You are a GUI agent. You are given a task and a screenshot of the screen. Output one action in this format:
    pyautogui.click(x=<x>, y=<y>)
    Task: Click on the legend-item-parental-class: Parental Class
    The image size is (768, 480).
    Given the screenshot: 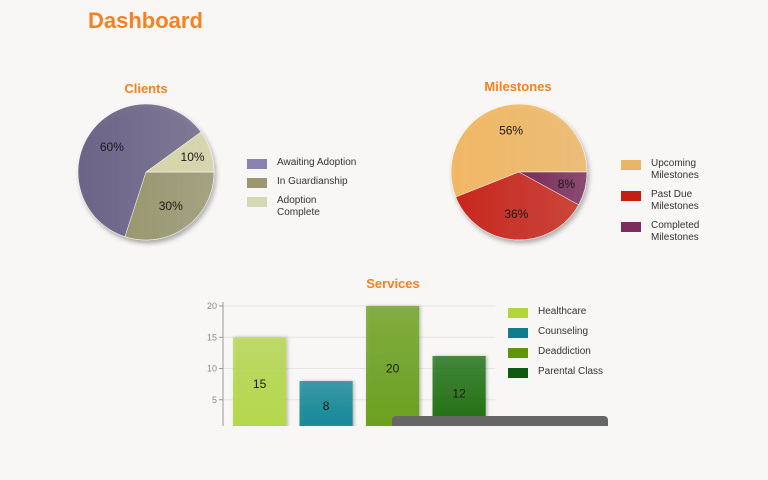 What is the action you would take?
    pyautogui.click(x=568, y=372)
    